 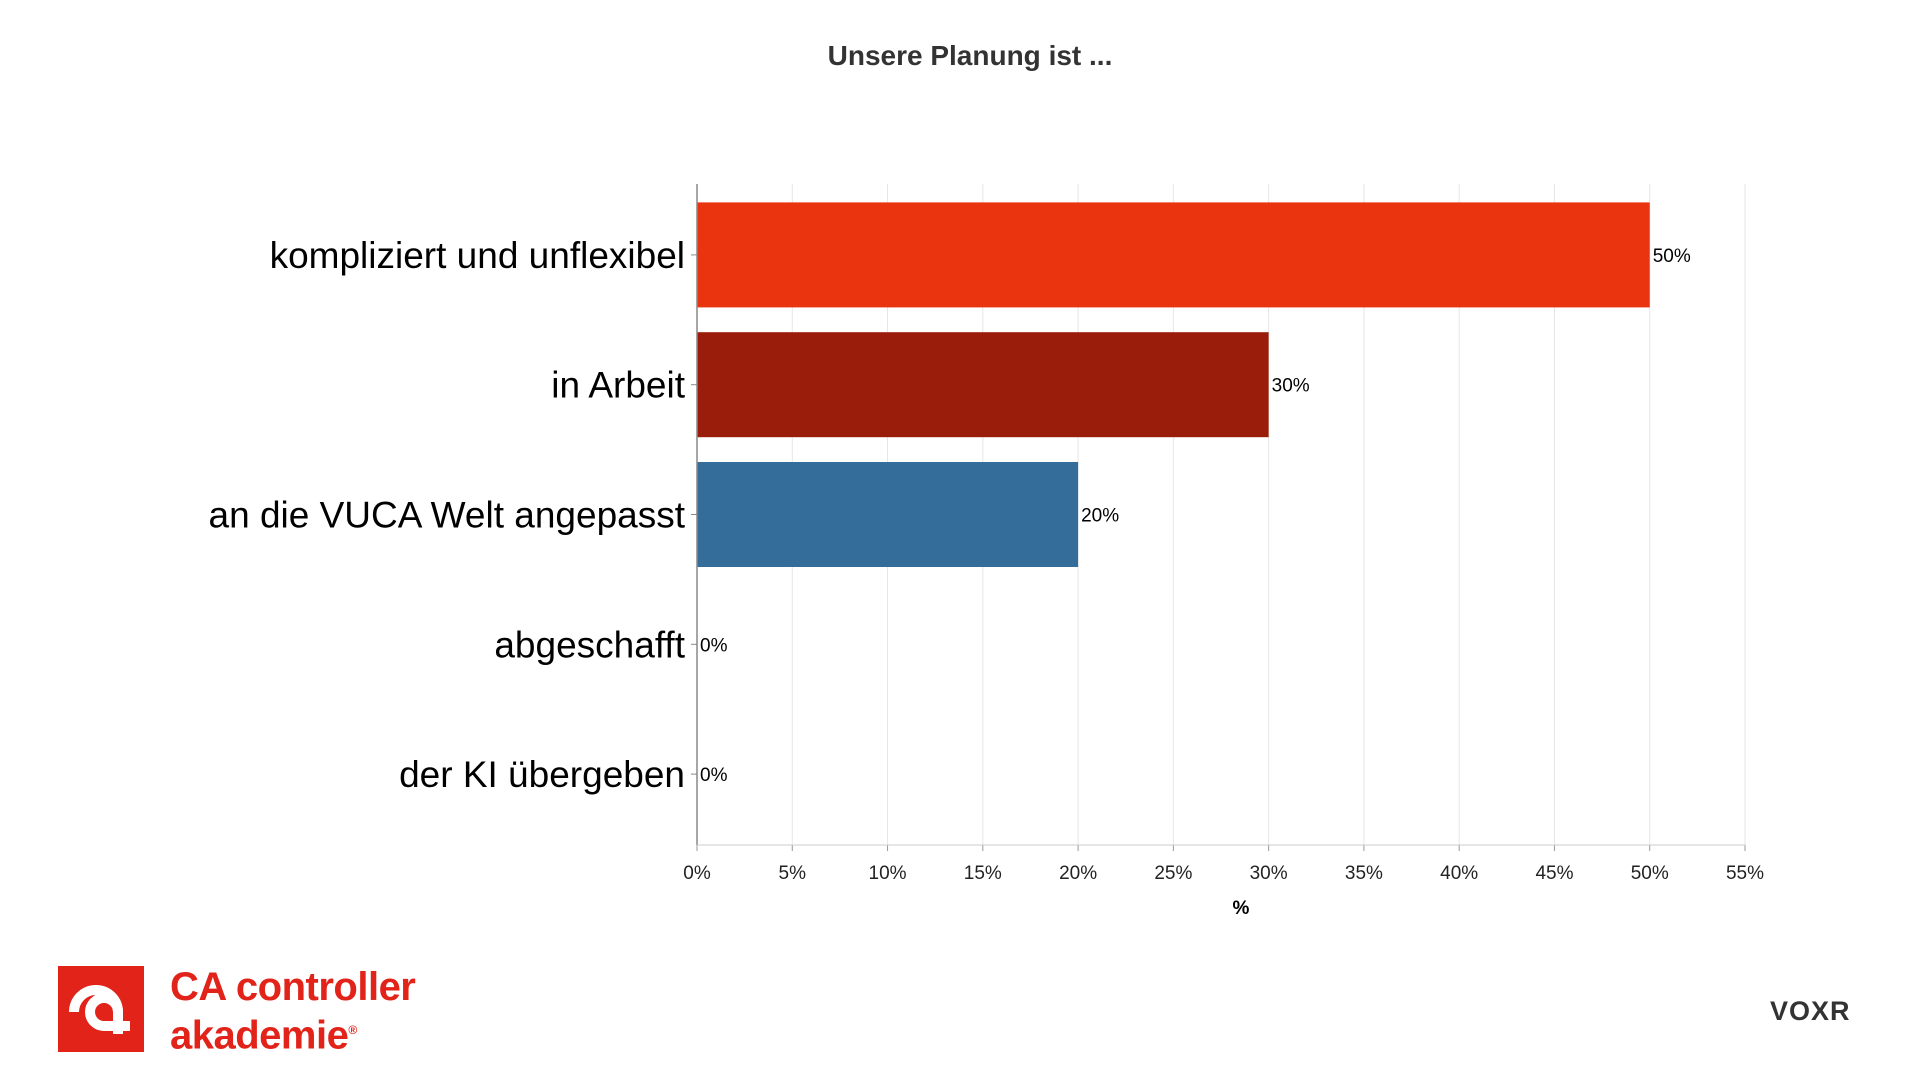 What do you see at coordinates (542, 774) in the screenshot?
I see `category-label: der KI übergeben` at bounding box center [542, 774].